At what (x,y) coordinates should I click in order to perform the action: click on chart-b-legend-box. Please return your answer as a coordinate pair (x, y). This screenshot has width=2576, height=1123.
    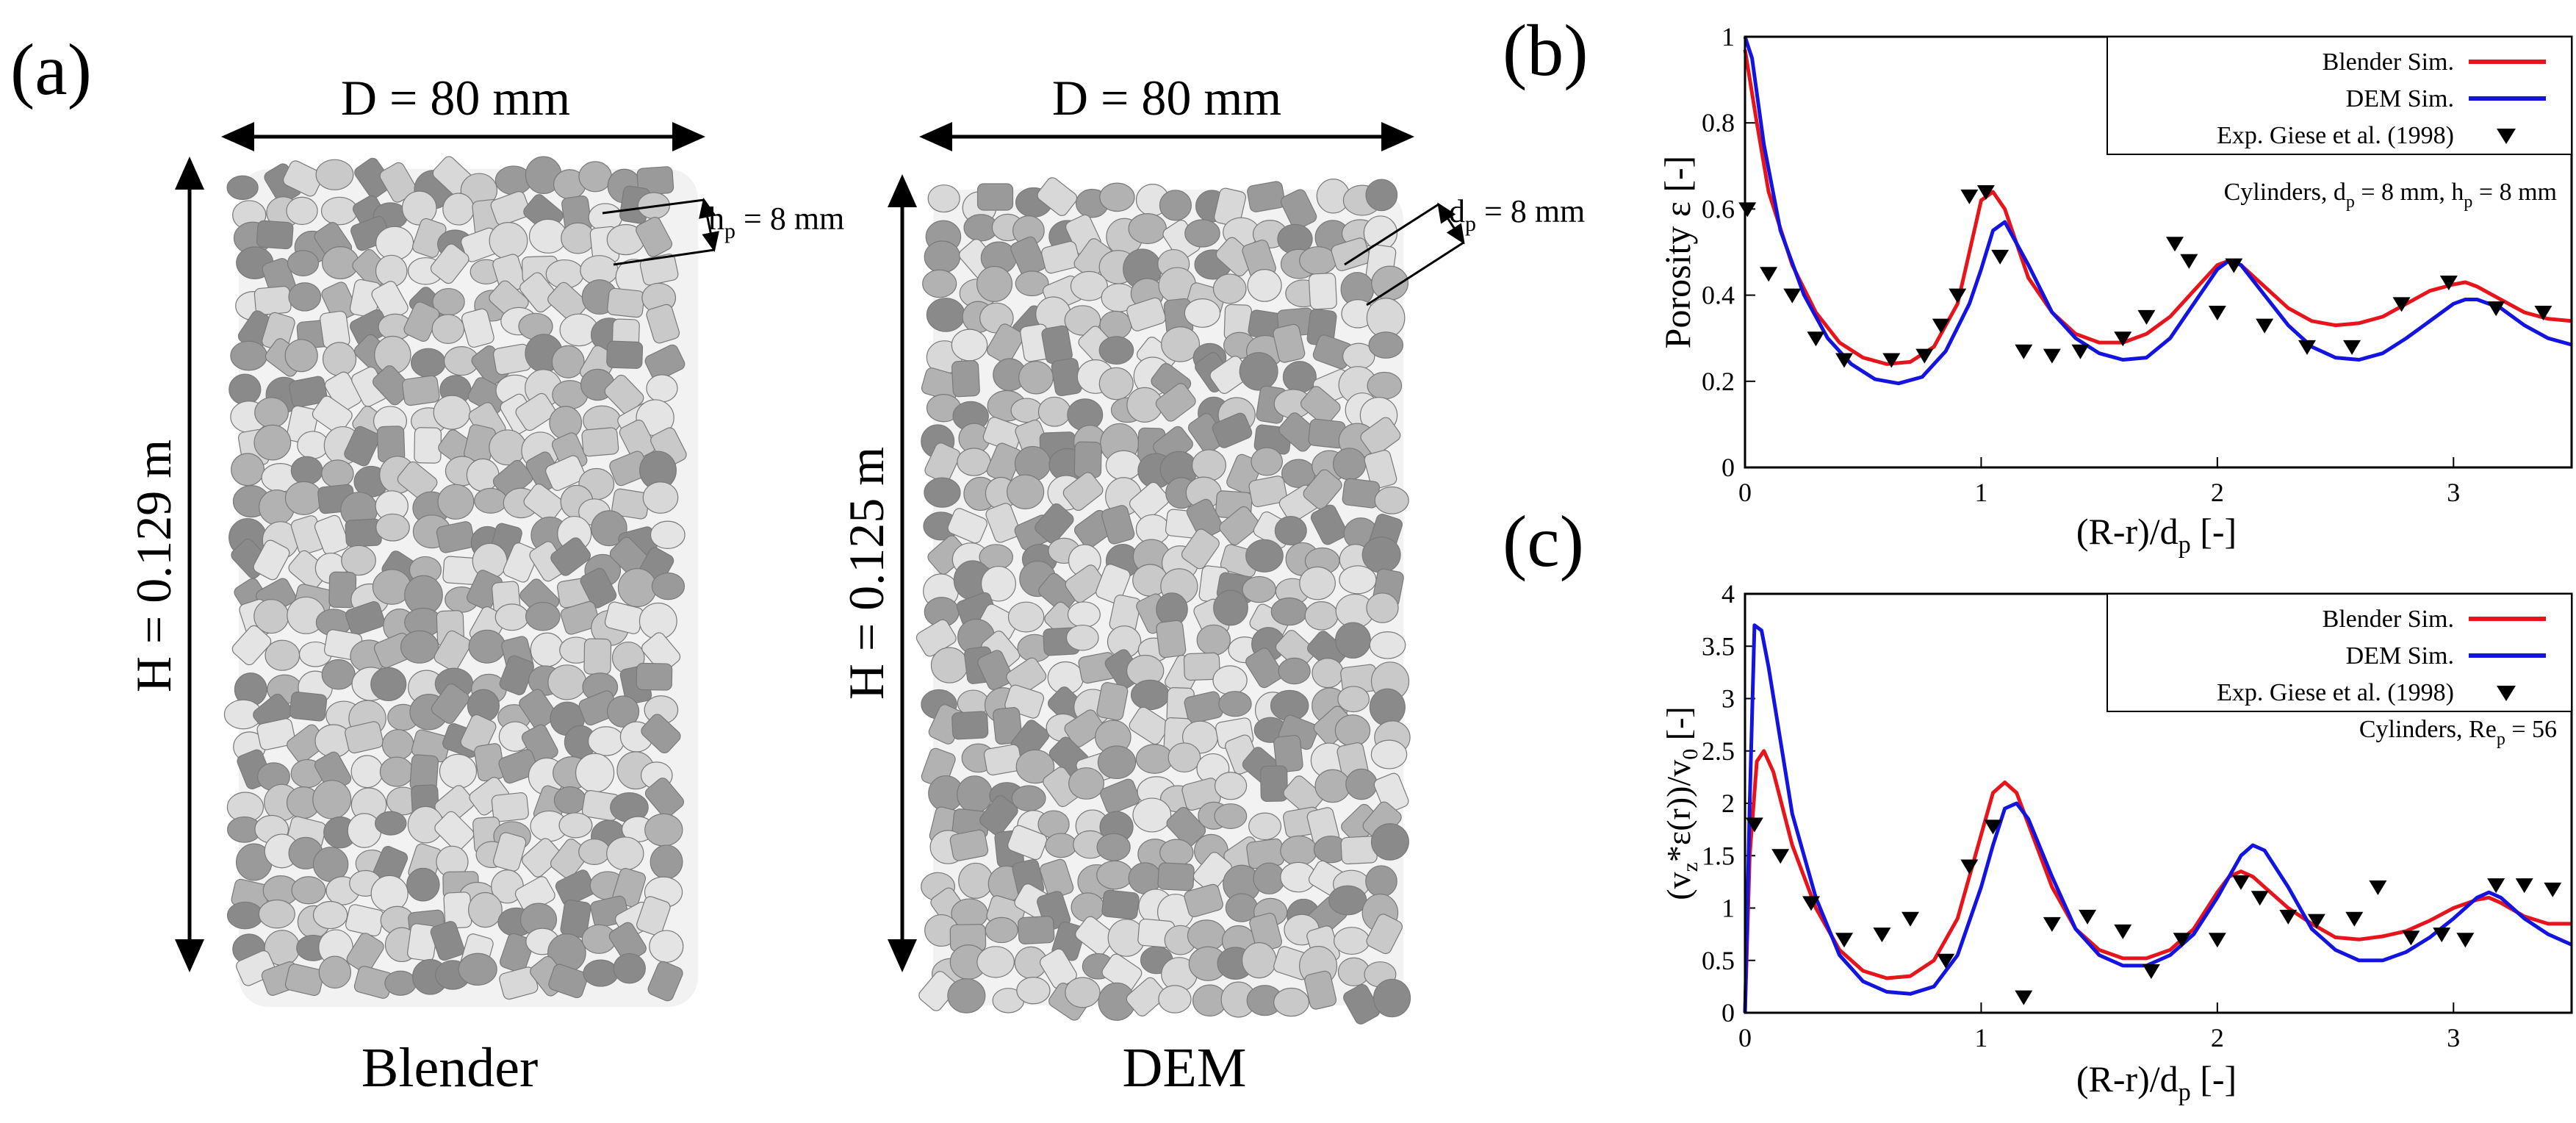
    Looking at the image, I should click on (2339, 95).